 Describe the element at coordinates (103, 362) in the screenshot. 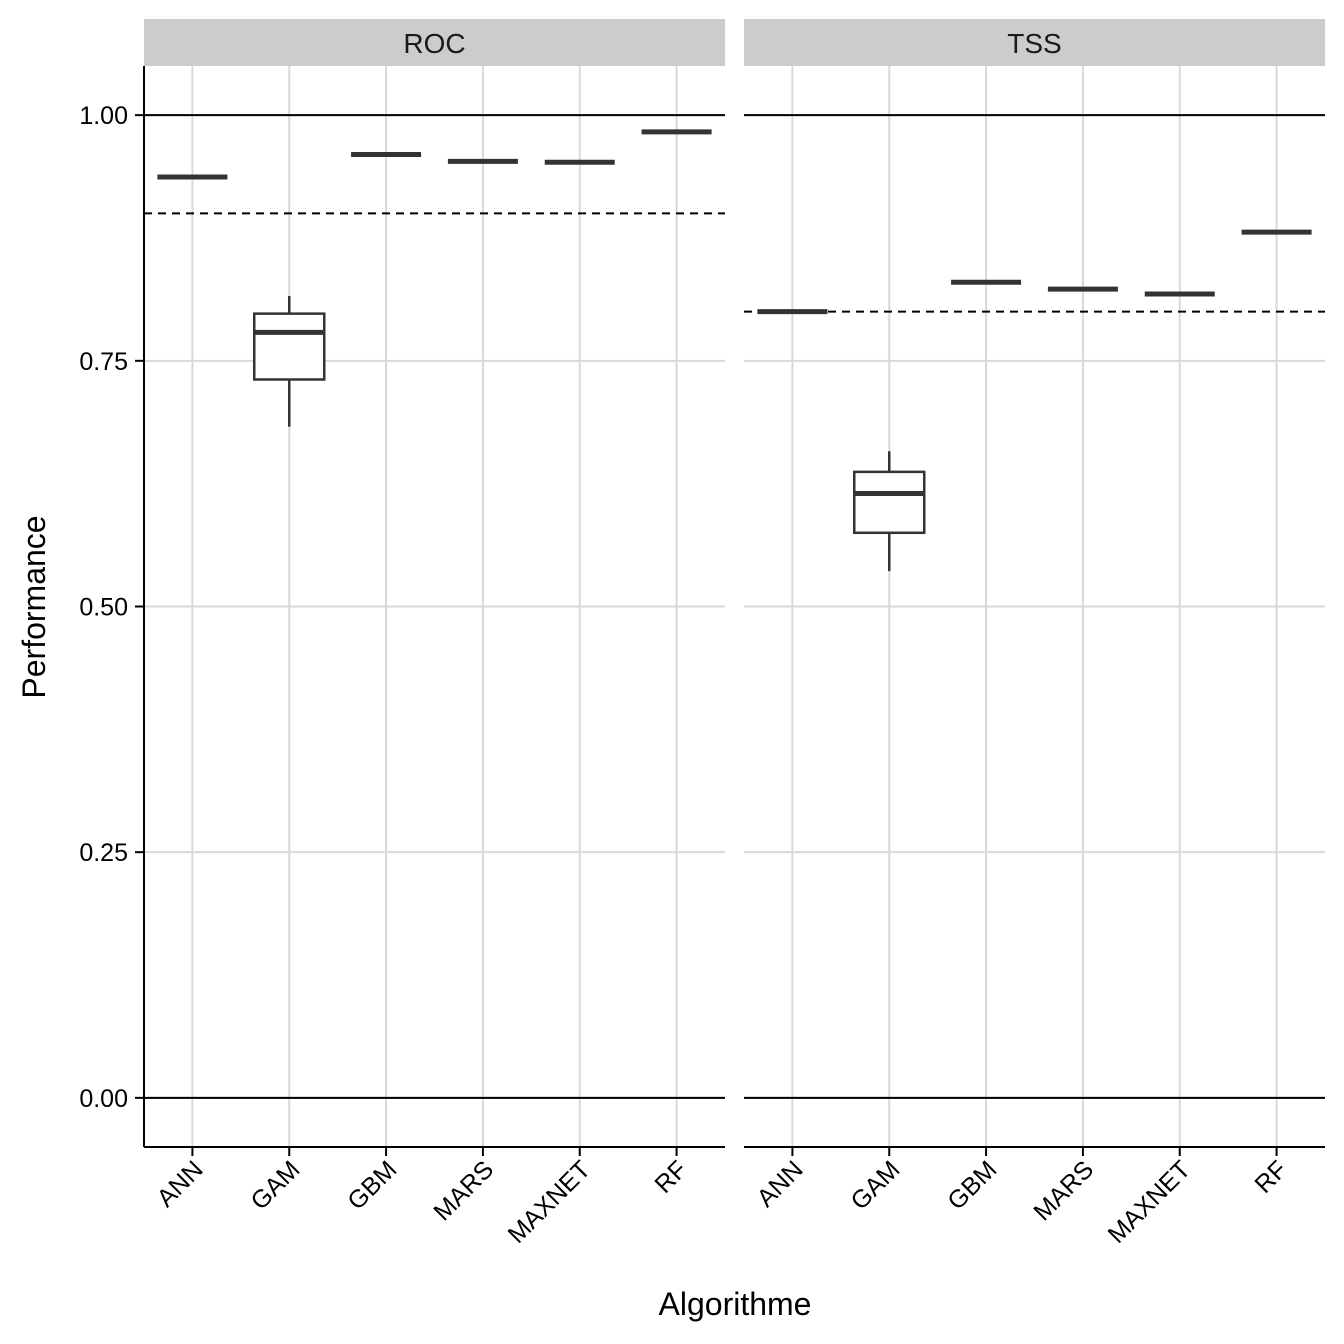

I see `y-tick-label: 0.75` at that location.